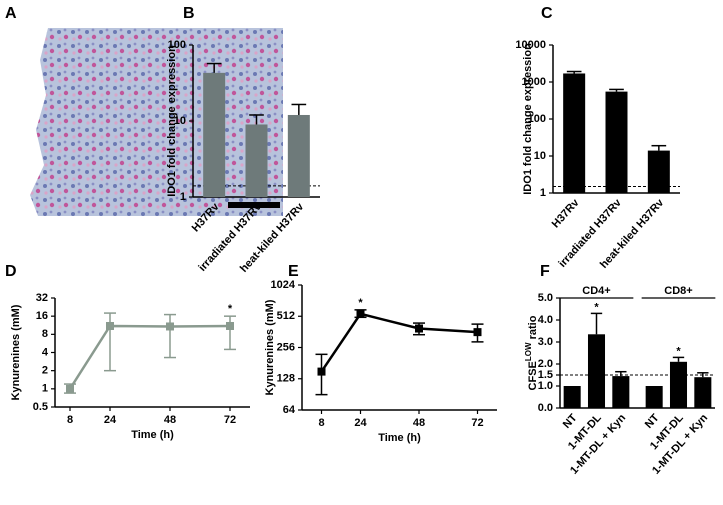  Describe the element at coordinates (596, 291) in the screenshot. I see `group-label: CD4+` at that location.